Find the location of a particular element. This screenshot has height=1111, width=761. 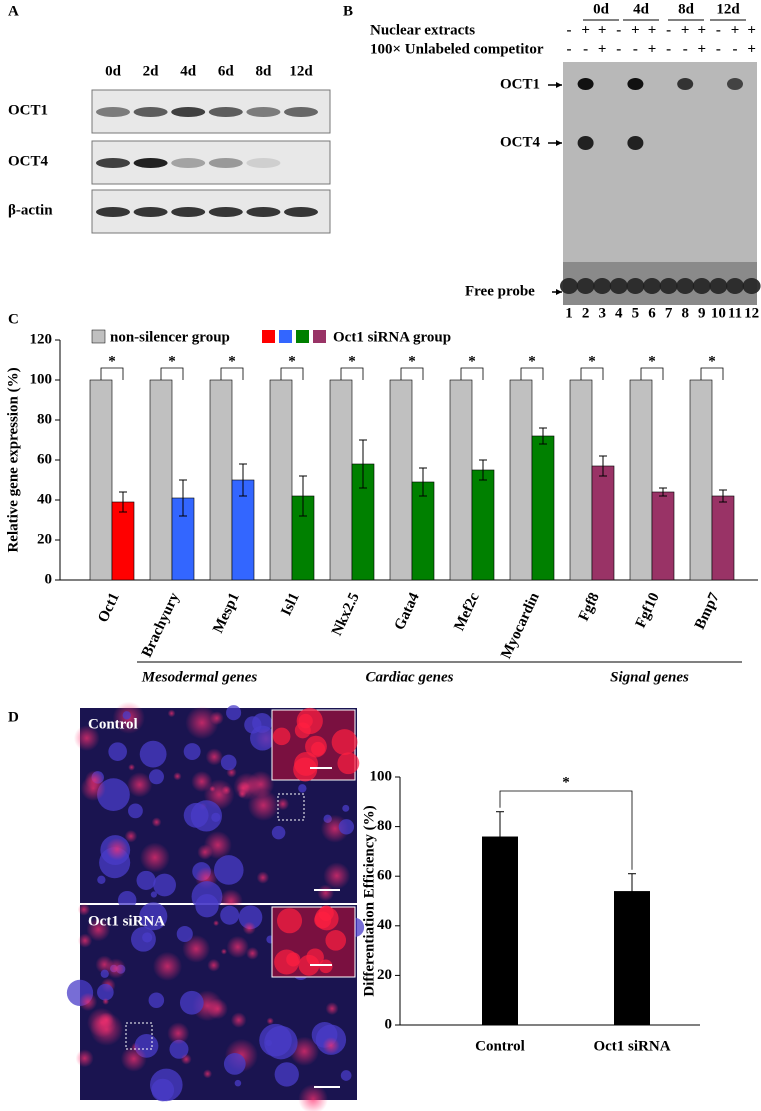

y-axis-title: Relative gene expression (%) is located at coordinates (13, 459).